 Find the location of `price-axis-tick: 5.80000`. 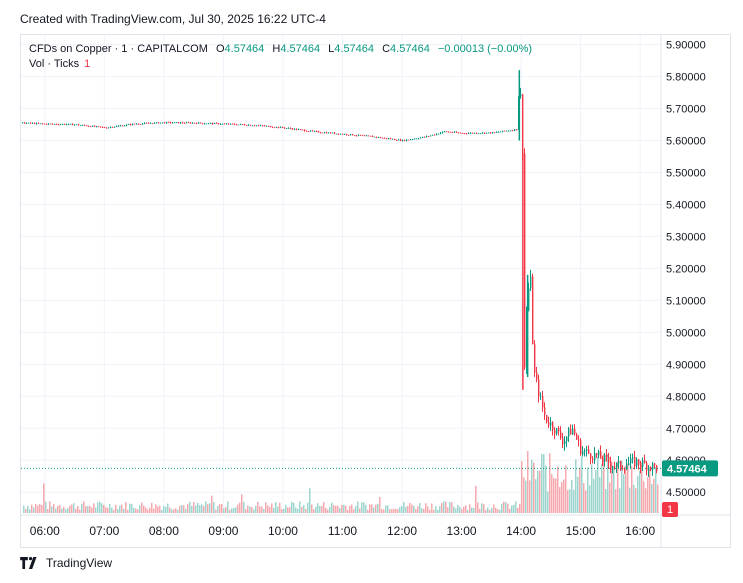

price-axis-tick: 5.80000 is located at coordinates (686, 78).